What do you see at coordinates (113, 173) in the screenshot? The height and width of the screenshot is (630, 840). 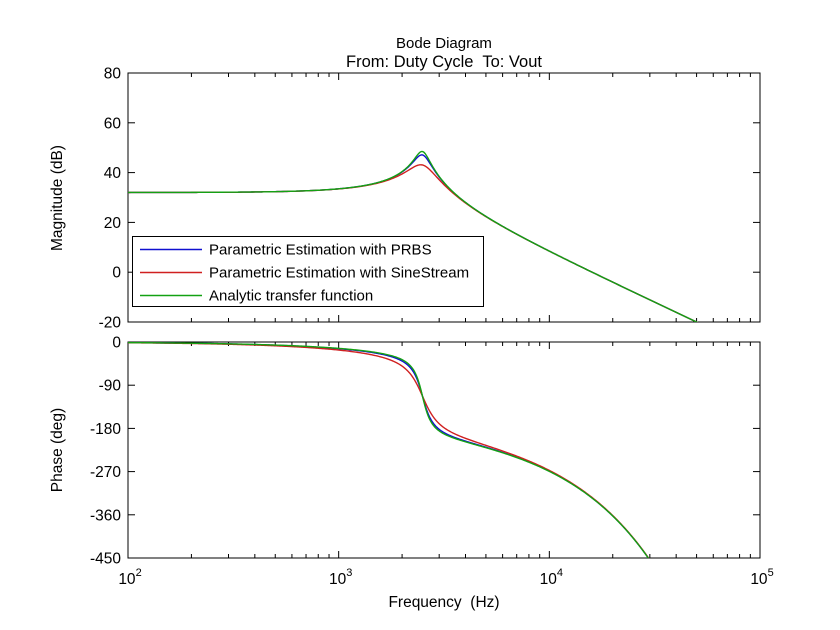 I see `y-tick-label: 40` at bounding box center [113, 173].